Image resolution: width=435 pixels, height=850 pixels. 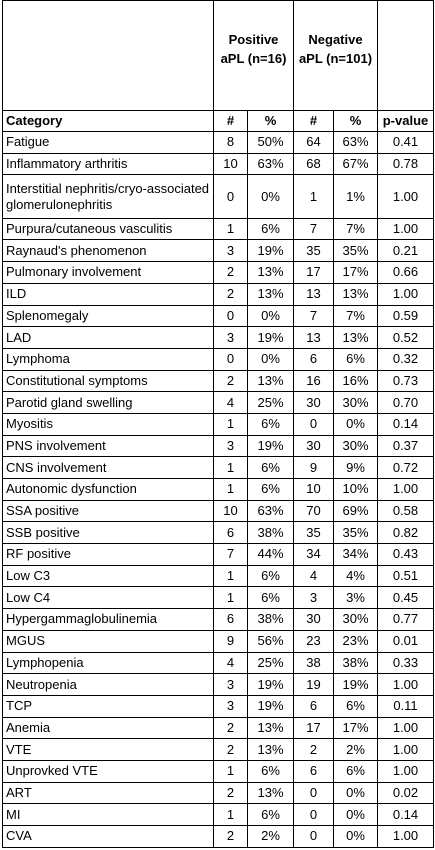 I want to click on value-cell: 16, so click(x=314, y=381).